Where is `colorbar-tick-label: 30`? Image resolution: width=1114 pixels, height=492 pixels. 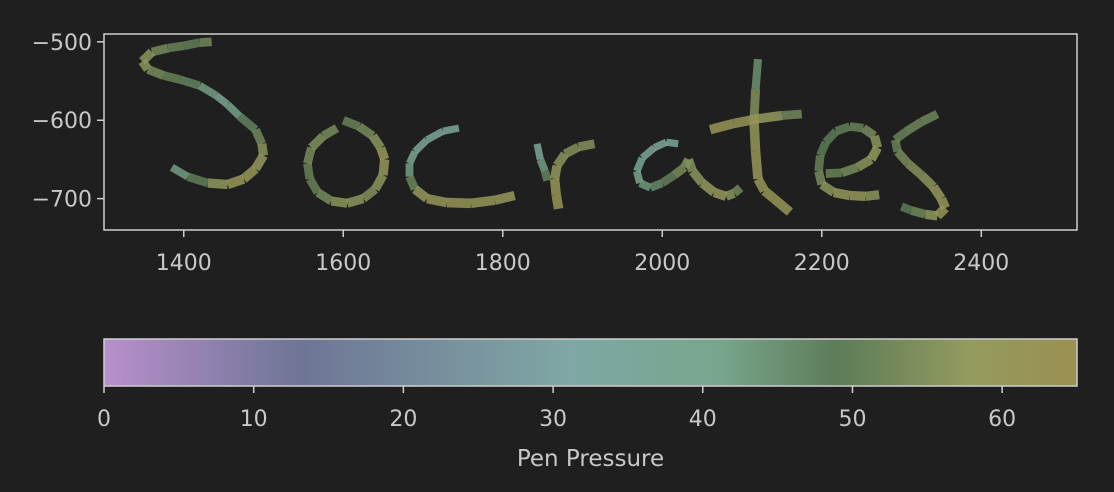 colorbar-tick-label: 30 is located at coordinates (553, 419).